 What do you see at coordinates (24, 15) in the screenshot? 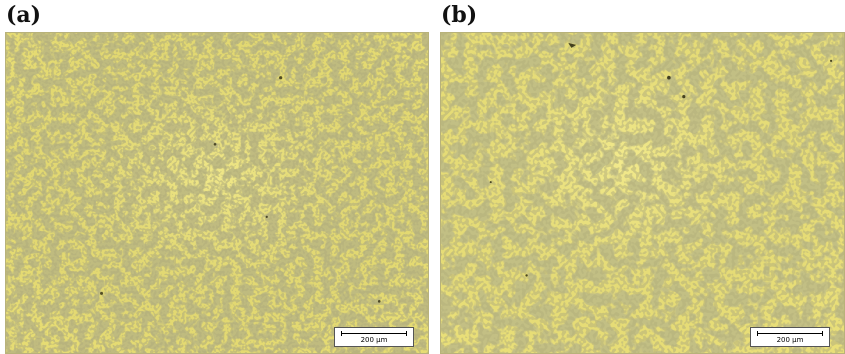
I see `panel-a-label: (a)` at bounding box center [24, 15].